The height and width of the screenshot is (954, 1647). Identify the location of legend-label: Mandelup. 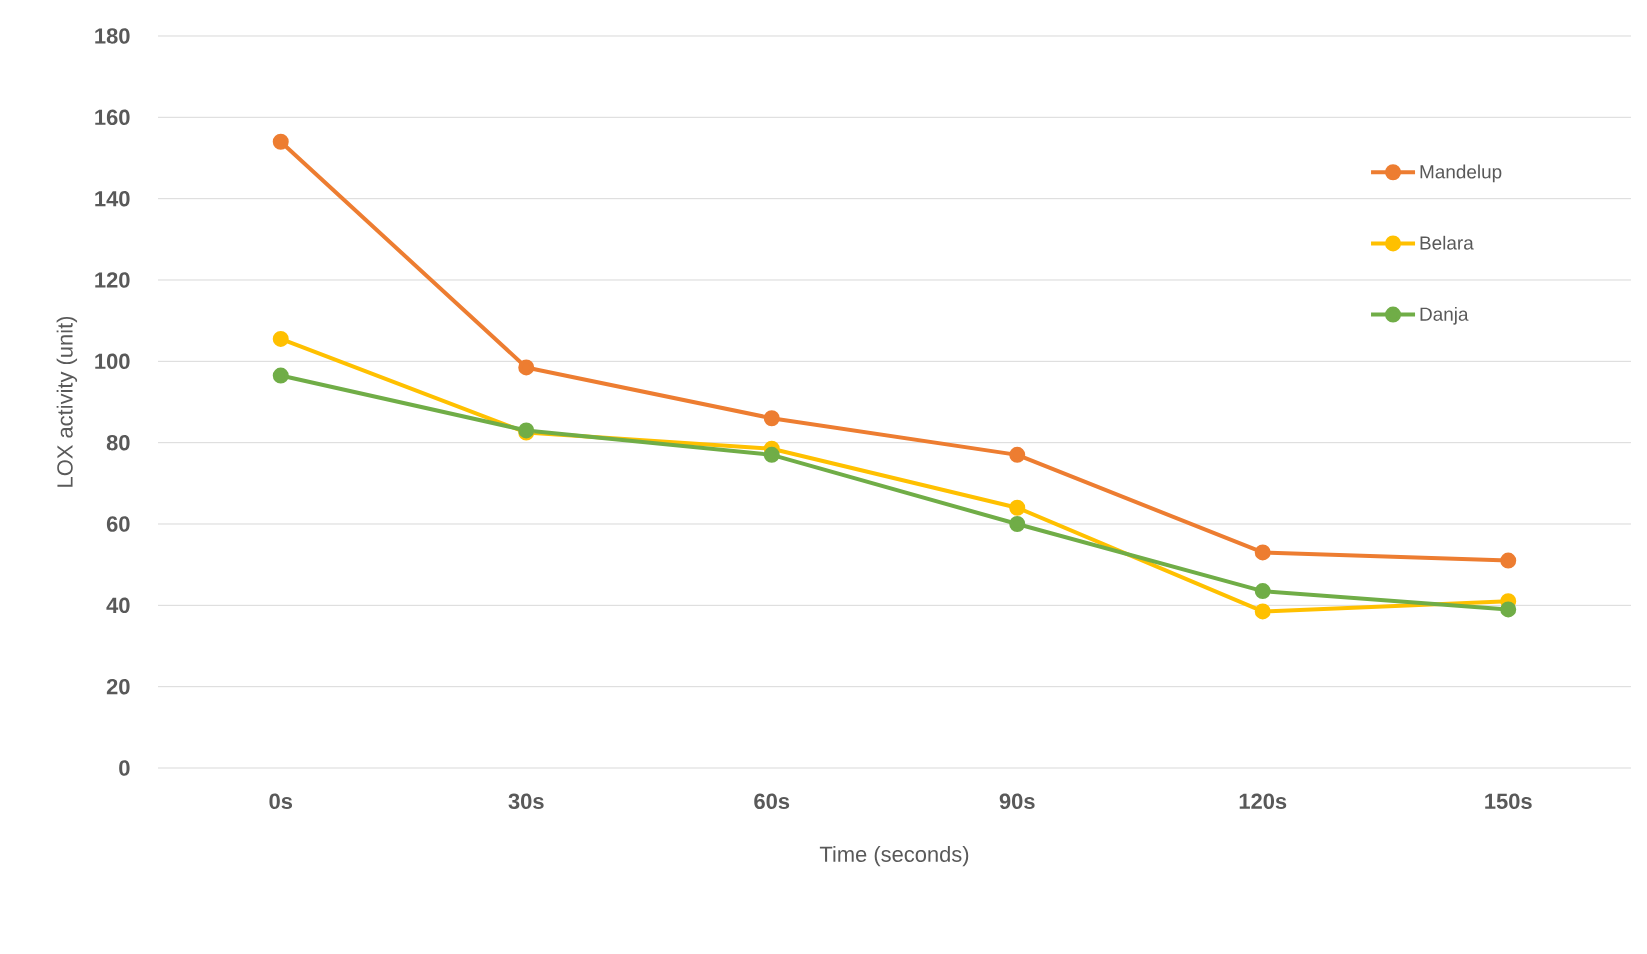
(1461, 173).